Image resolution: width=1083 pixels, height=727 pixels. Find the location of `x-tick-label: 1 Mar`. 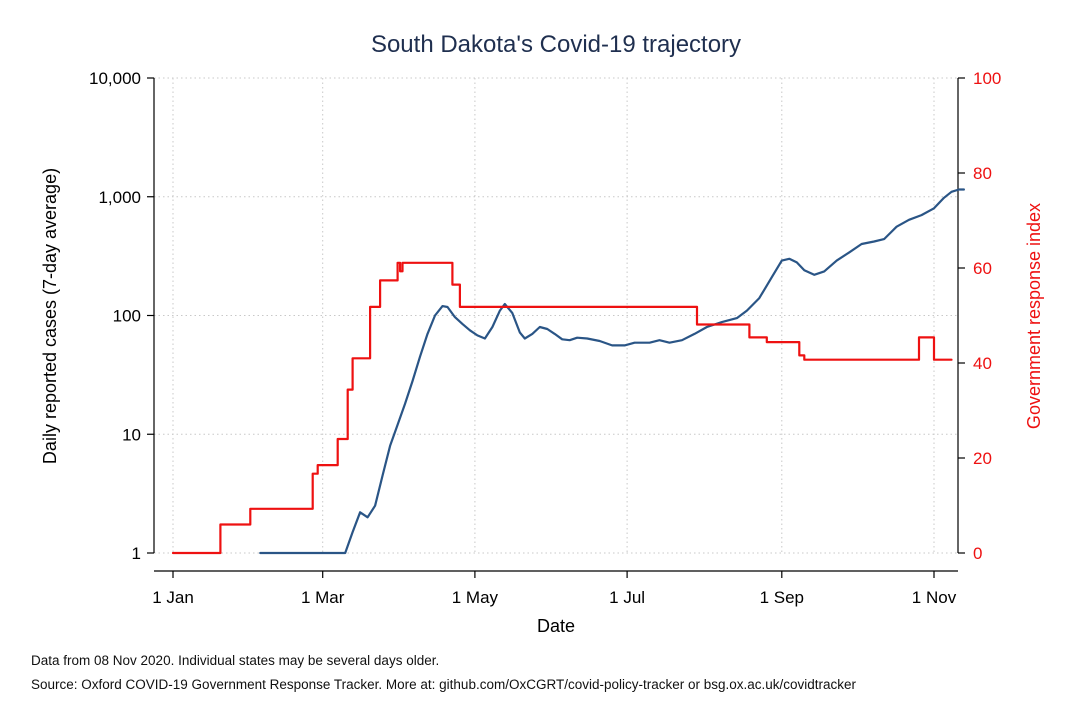

x-tick-label: 1 Mar is located at coordinates (323, 597).